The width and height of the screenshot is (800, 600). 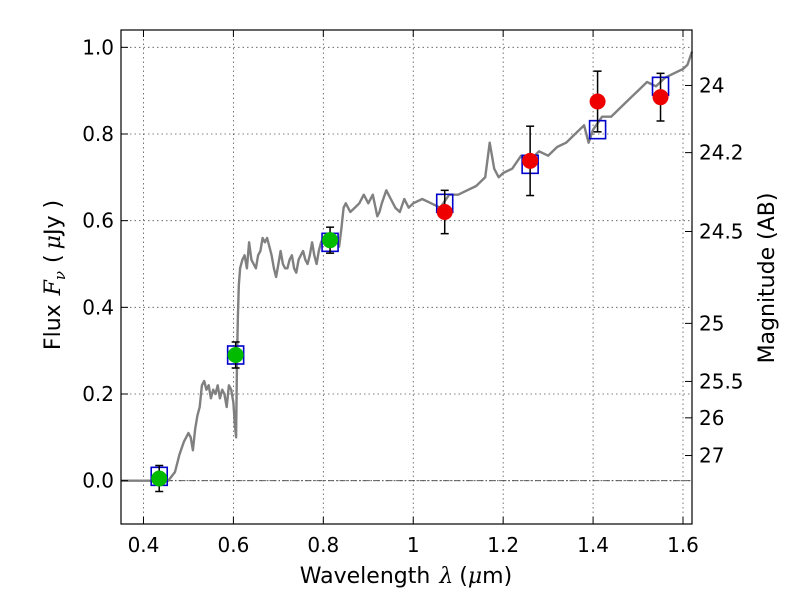 I want to click on y-tick-label: 1.0, so click(x=98, y=47).